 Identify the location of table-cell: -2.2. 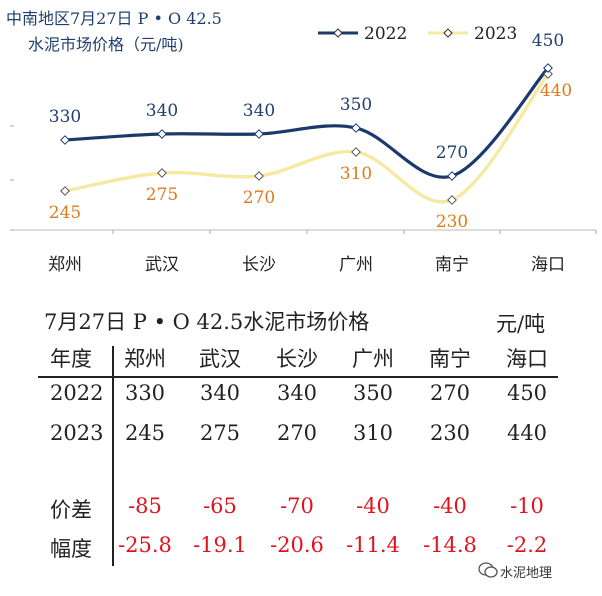
(527, 545).